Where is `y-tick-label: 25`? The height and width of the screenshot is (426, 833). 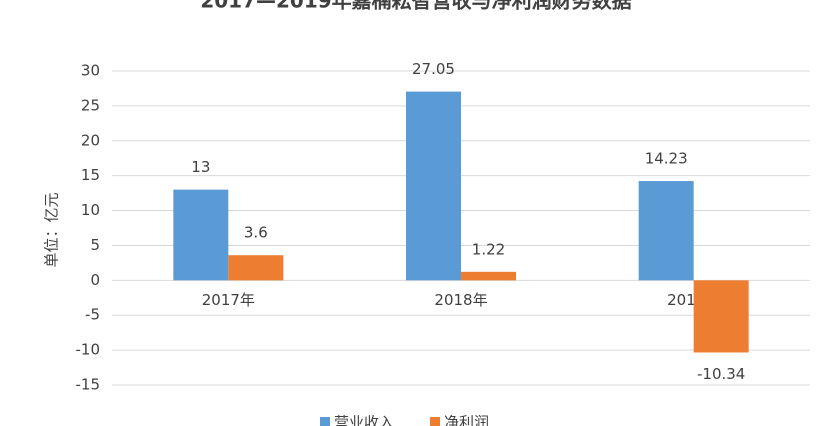 y-tick-label: 25 is located at coordinates (90, 105).